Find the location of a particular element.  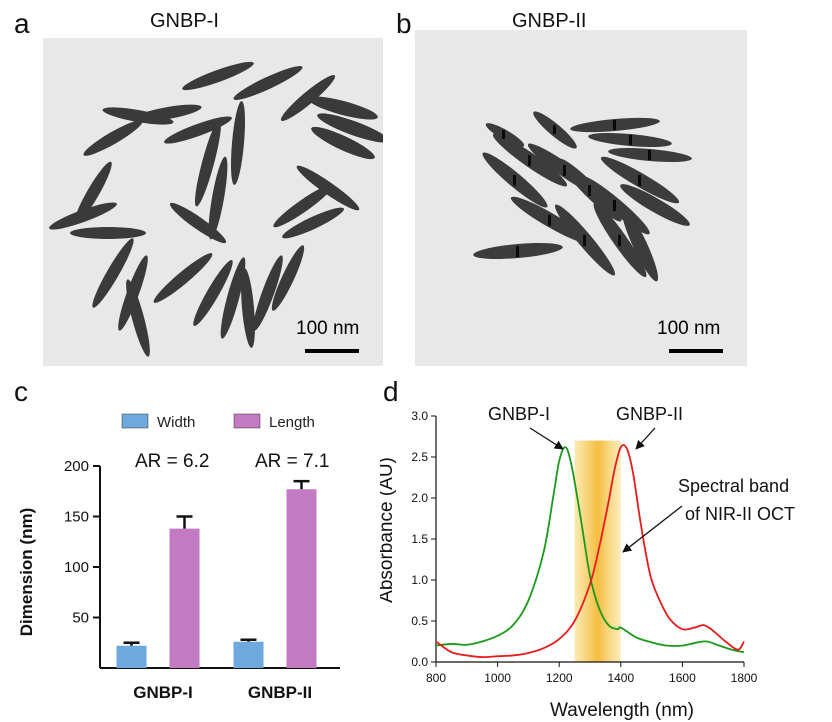

y-axis-label: Dimension (nm) is located at coordinates (26, 572).